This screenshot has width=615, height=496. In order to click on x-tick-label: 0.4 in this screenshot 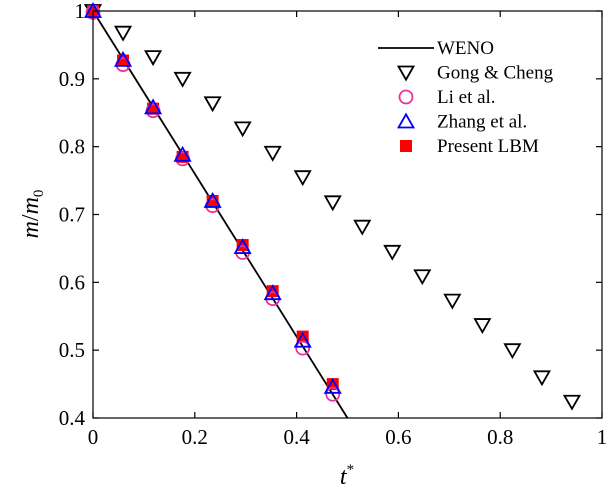, I will do `click(296, 437)`.